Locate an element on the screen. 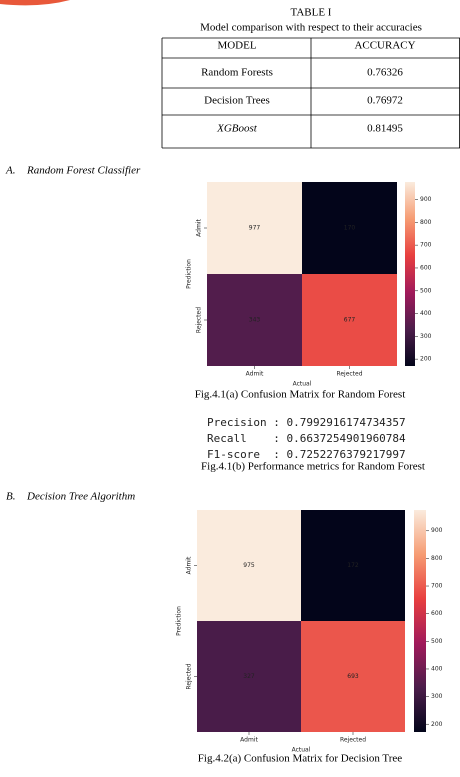  cell-label: 343 is located at coordinates (255, 320).